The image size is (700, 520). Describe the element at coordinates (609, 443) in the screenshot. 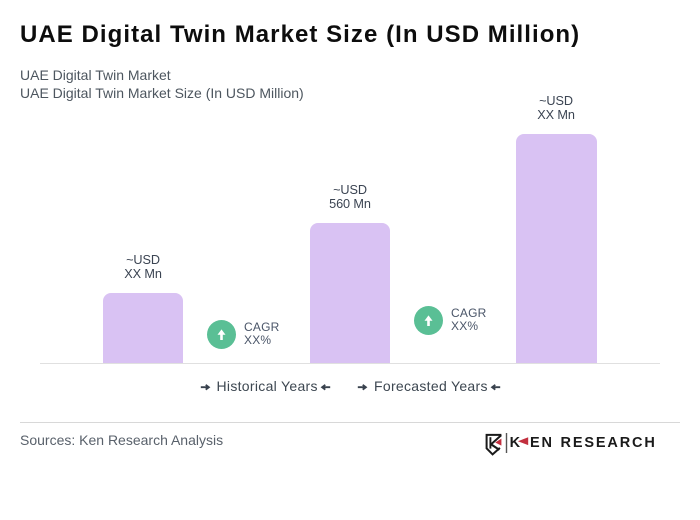

I see `svg-text: RESEARCH` at that location.